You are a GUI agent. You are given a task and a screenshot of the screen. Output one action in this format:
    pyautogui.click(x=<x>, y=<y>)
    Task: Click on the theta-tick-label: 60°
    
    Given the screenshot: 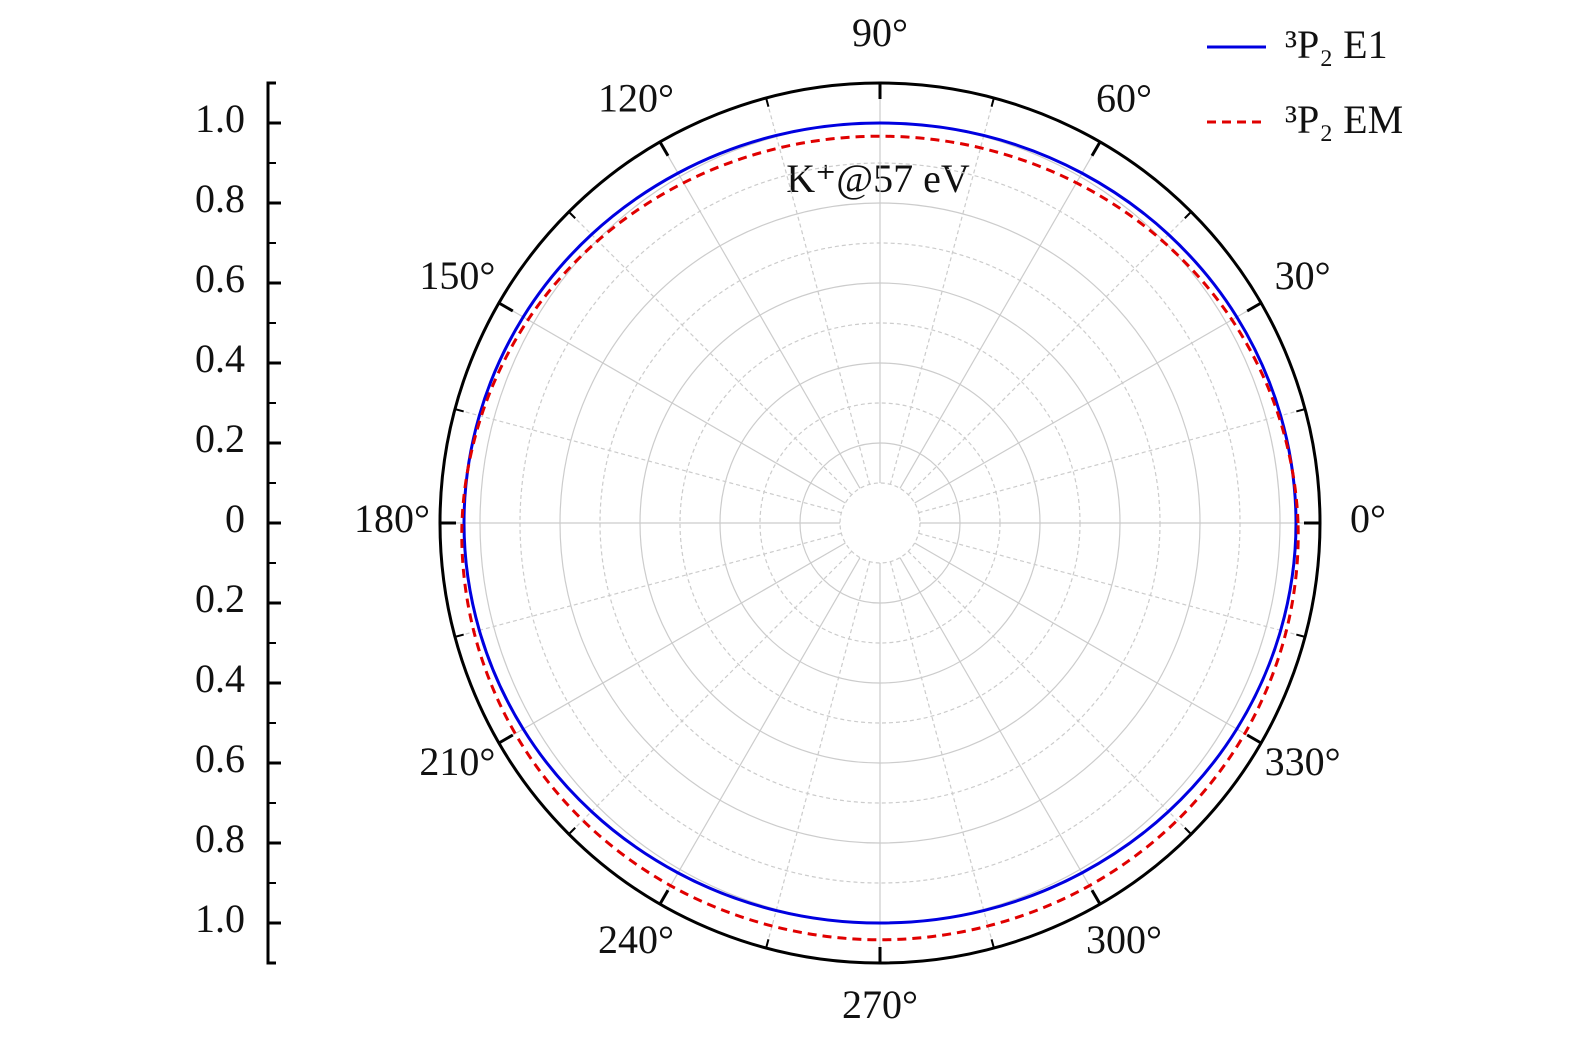 What is the action you would take?
    pyautogui.click(x=1124, y=97)
    